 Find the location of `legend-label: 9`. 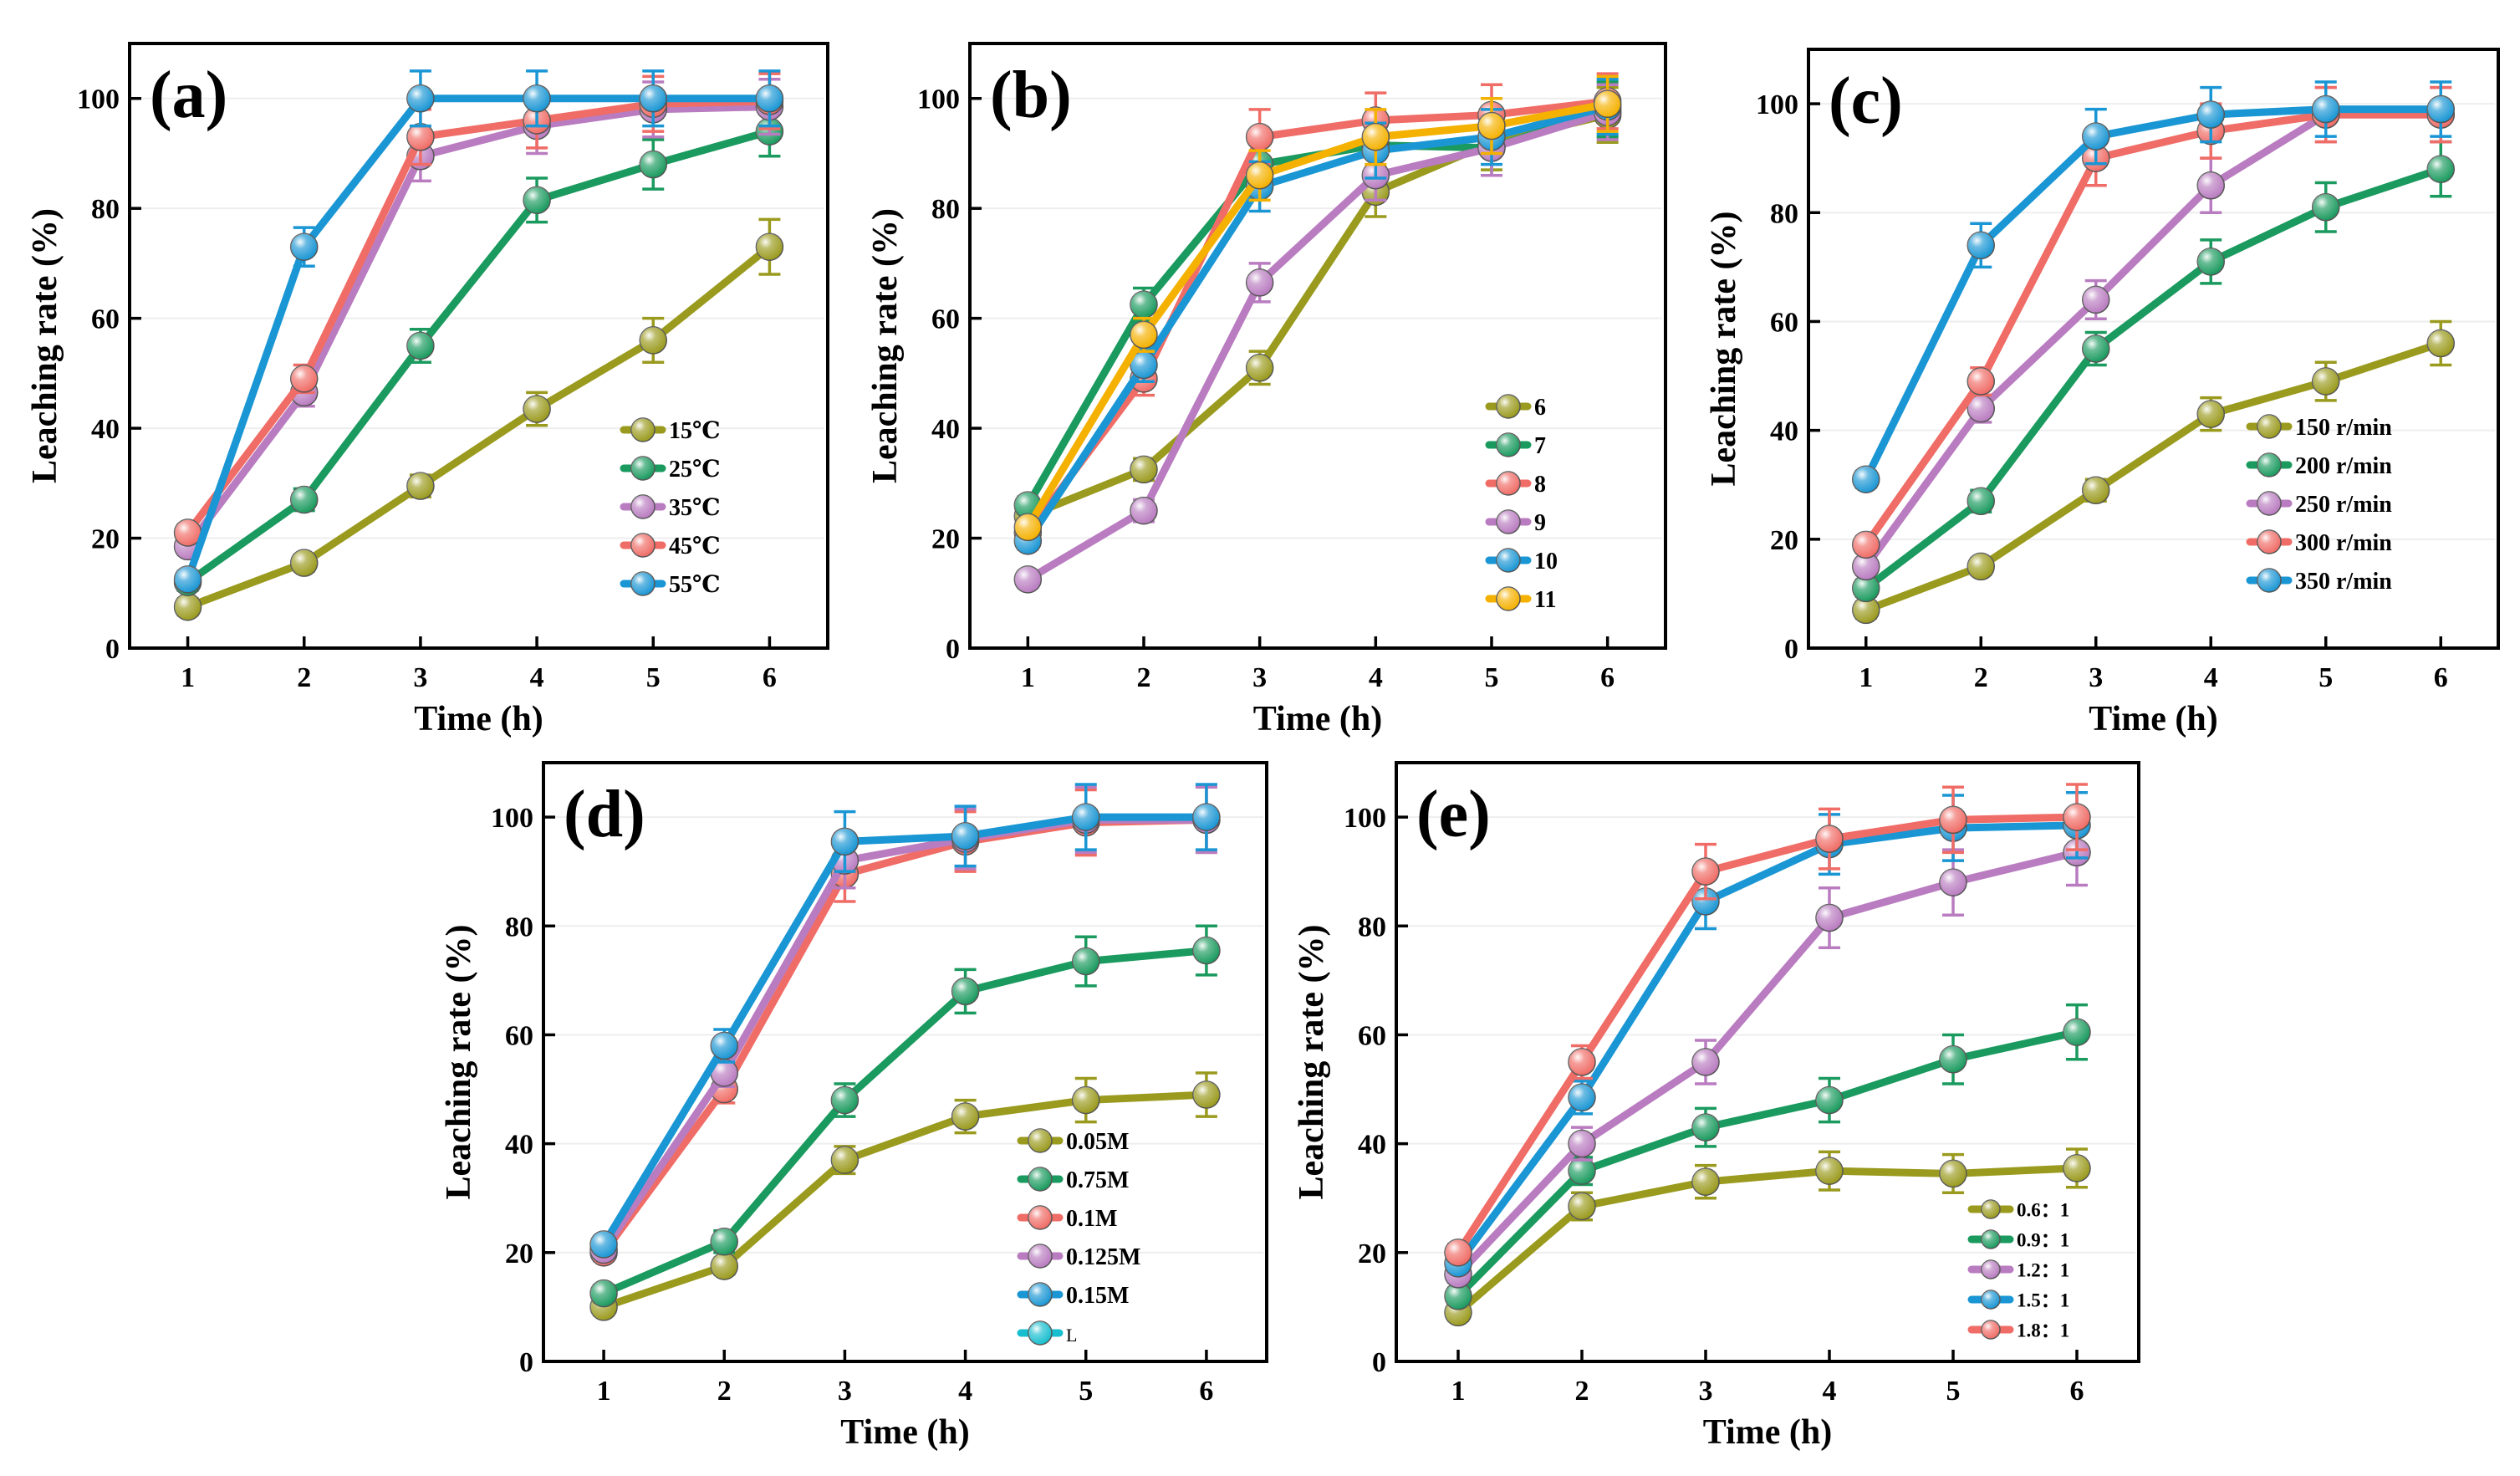

legend-label: 9 is located at coordinates (1540, 523).